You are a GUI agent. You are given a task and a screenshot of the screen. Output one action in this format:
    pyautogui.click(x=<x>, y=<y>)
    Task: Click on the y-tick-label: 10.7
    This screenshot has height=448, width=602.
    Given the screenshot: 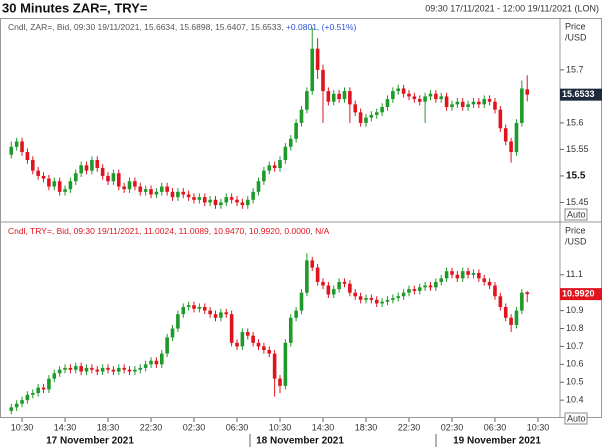 What is the action you would take?
    pyautogui.click(x=575, y=346)
    